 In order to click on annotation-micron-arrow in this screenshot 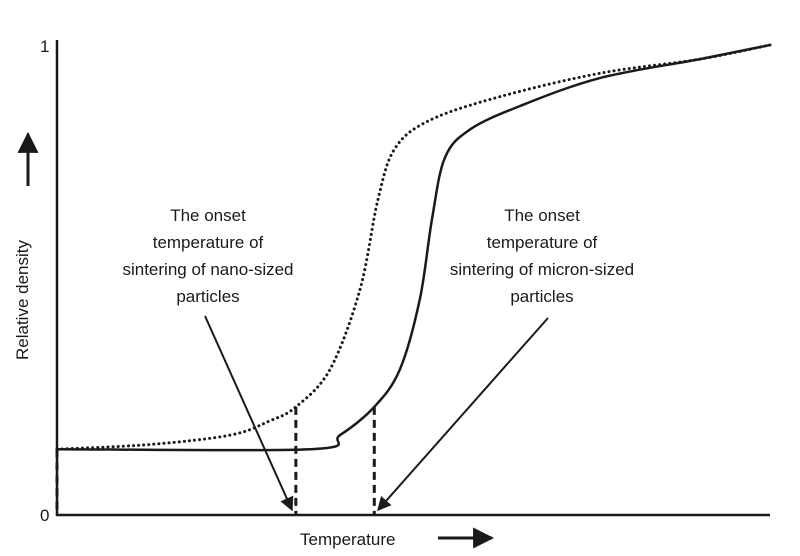, I will do `click(463, 414)`.